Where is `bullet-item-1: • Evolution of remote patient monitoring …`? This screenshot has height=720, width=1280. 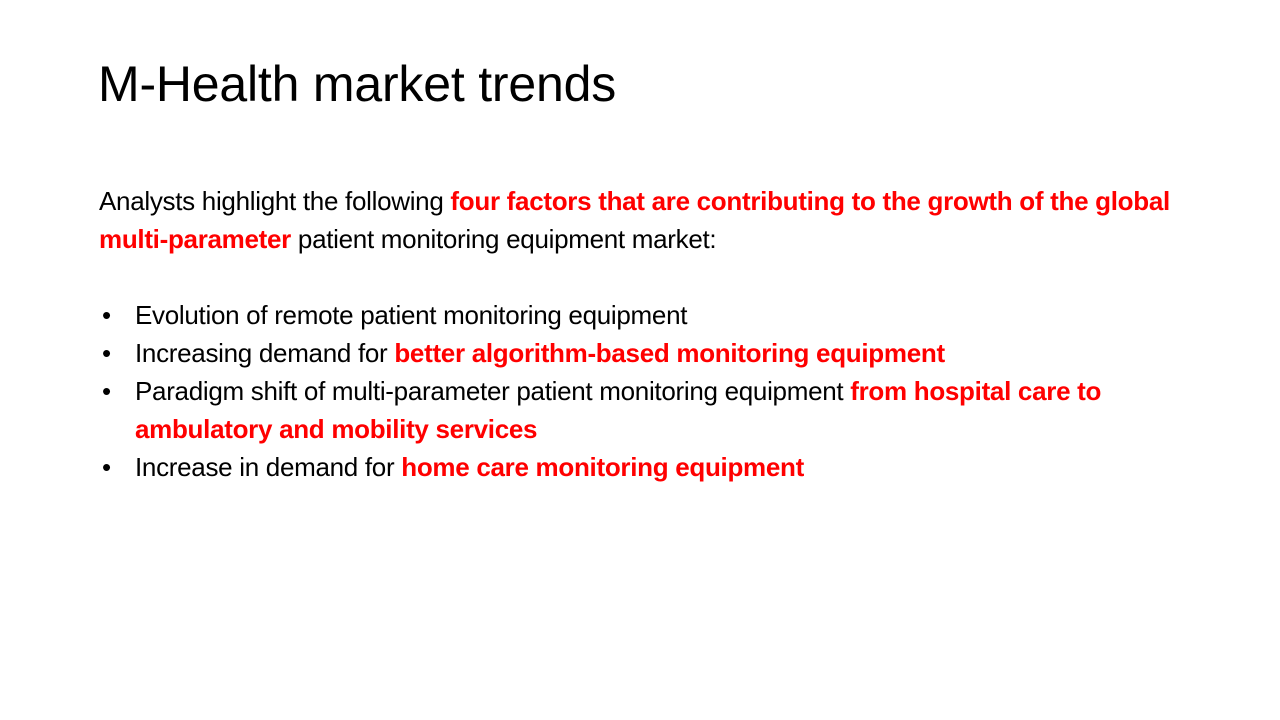 bullet-item-1: • Evolution of remote patient monitoring … is located at coordinates (659, 315).